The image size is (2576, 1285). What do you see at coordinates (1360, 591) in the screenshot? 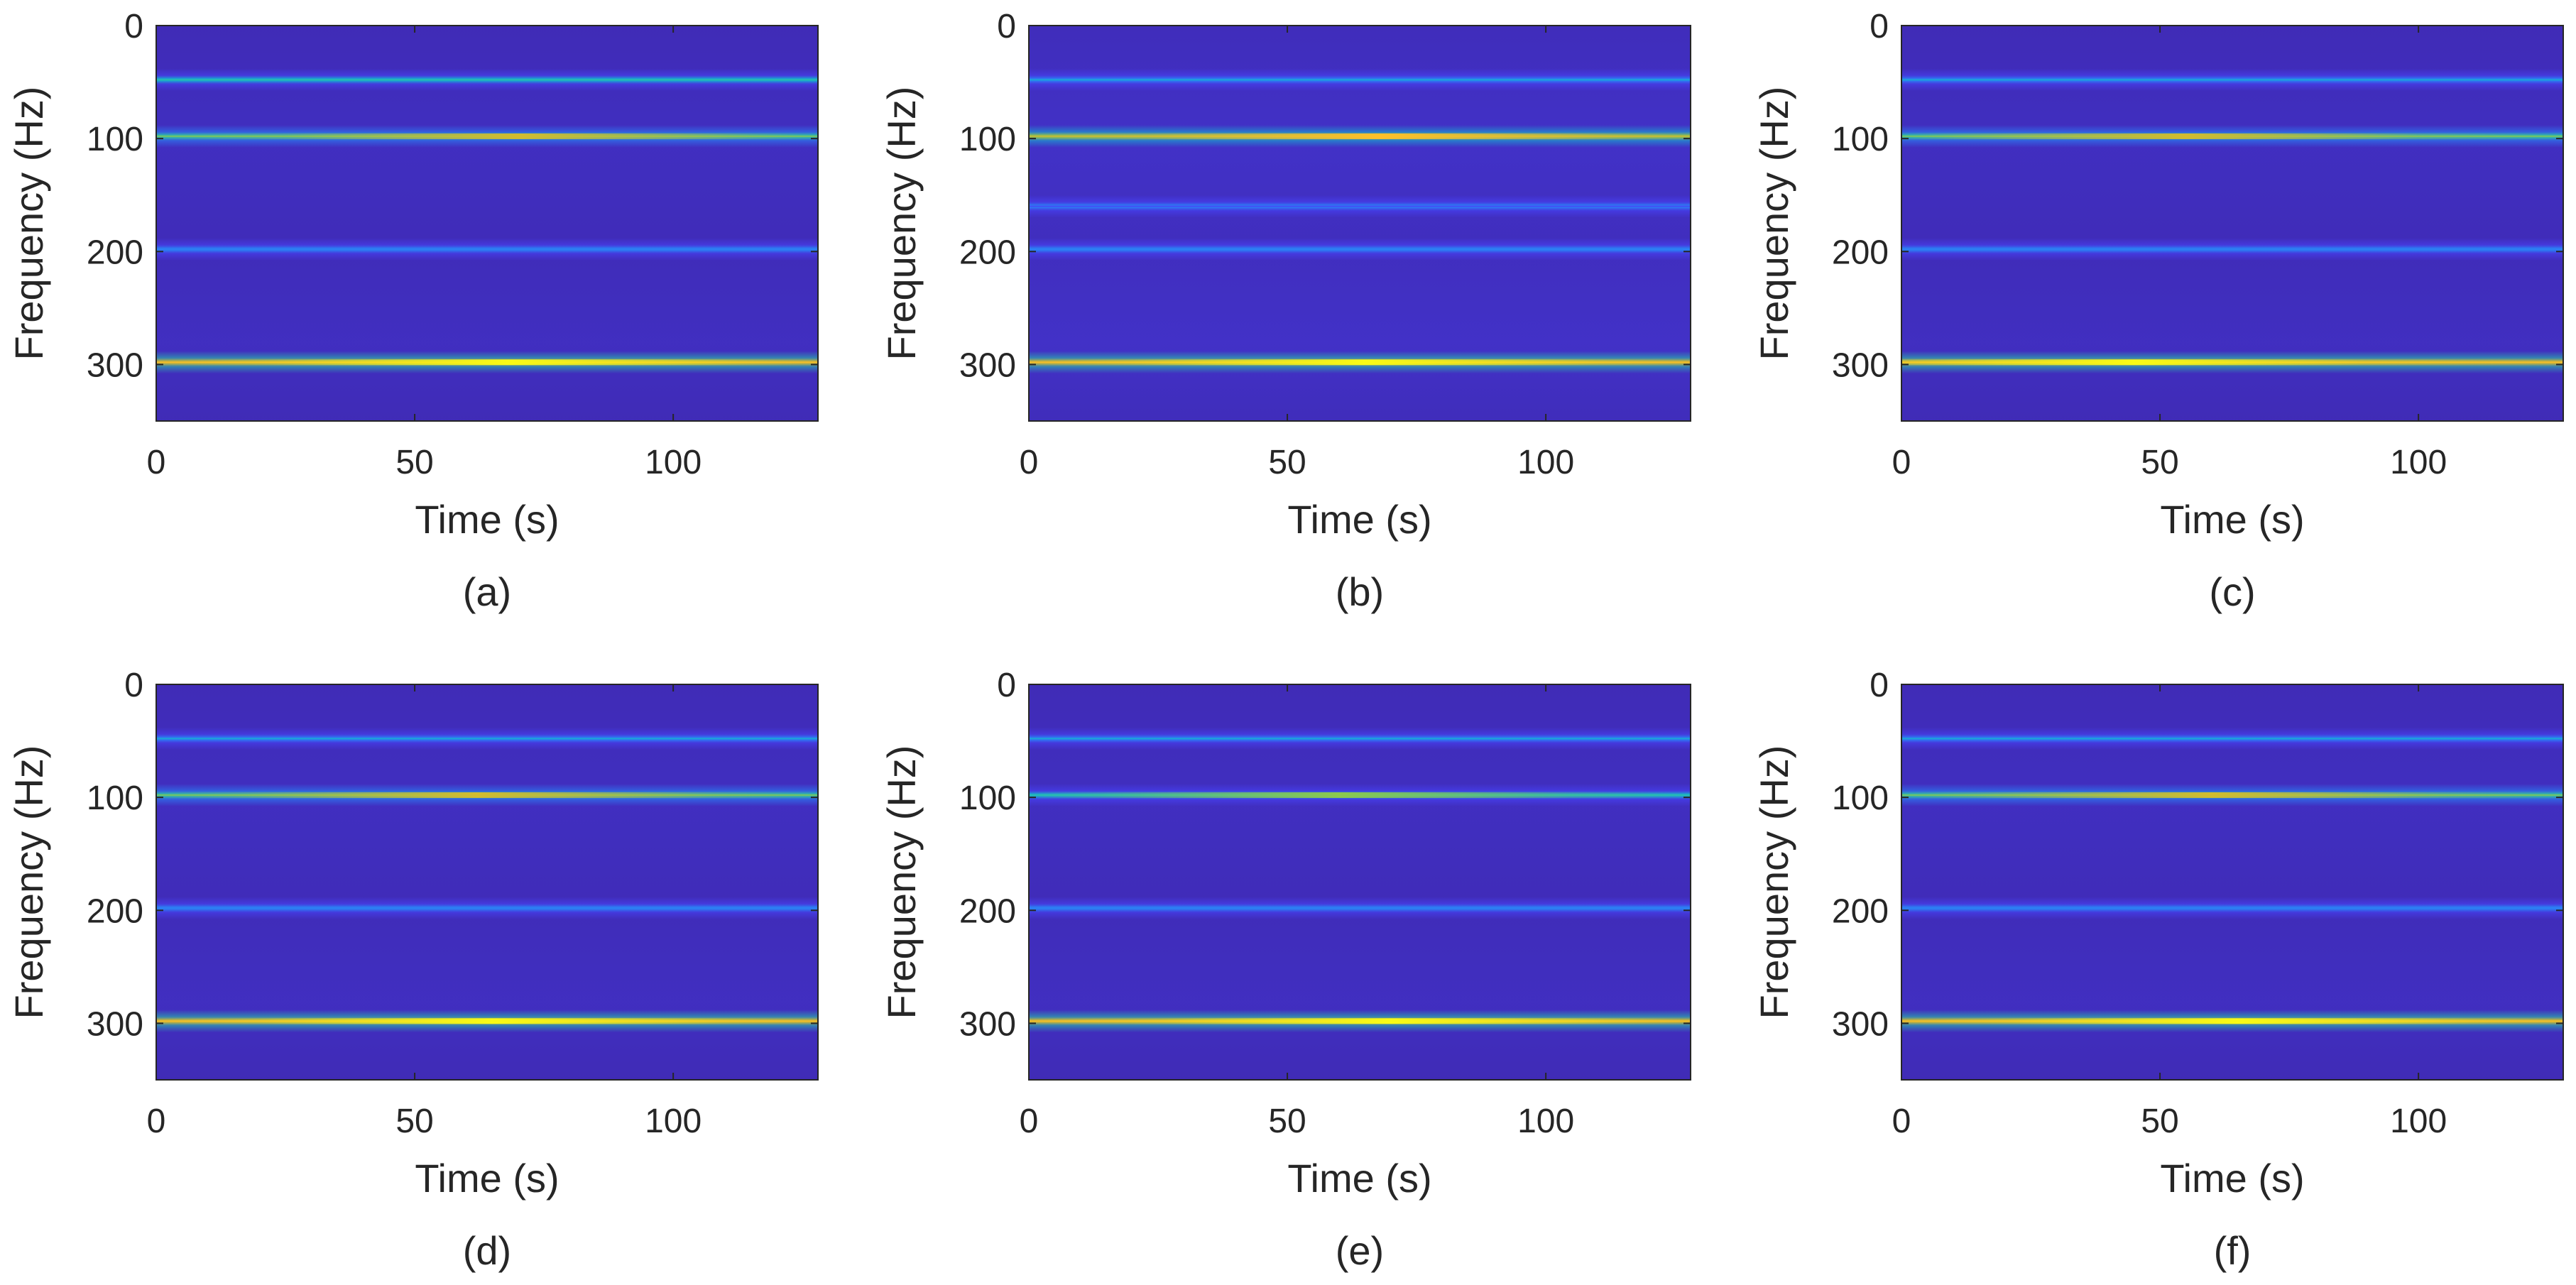
I see `panel-caption: (b)` at bounding box center [1360, 591].